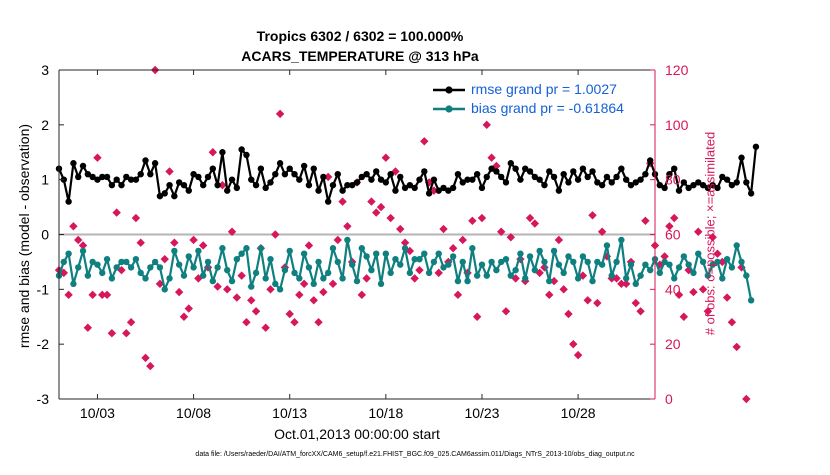  What do you see at coordinates (45, 125) in the screenshot?
I see `y-left-tick-label: 2` at bounding box center [45, 125].